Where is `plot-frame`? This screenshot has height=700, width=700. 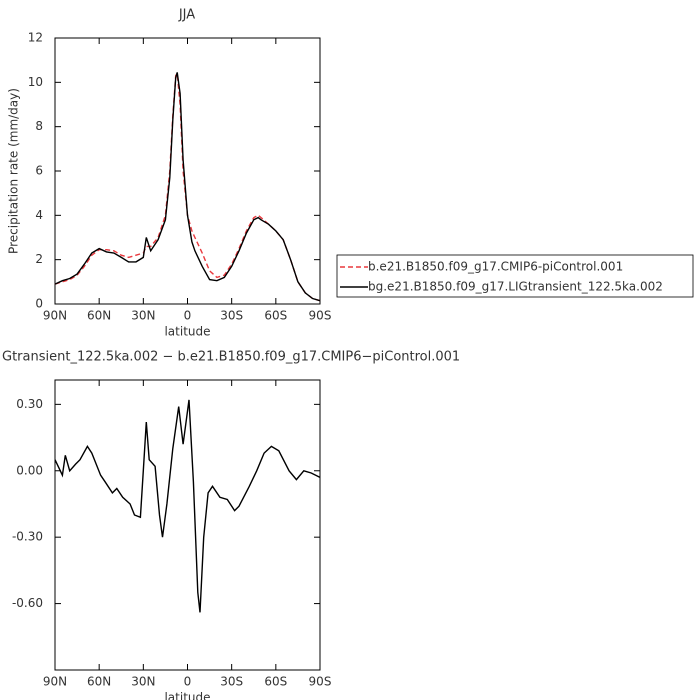 plot-frame is located at coordinates (187, 171).